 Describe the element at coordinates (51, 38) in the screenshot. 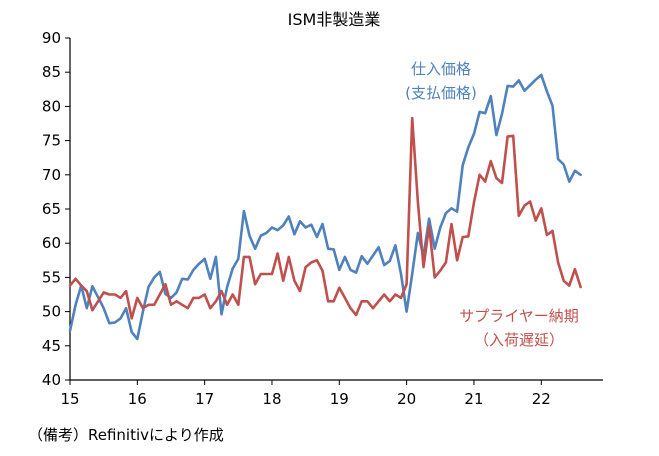

I see `y-tick-label: 90` at that location.